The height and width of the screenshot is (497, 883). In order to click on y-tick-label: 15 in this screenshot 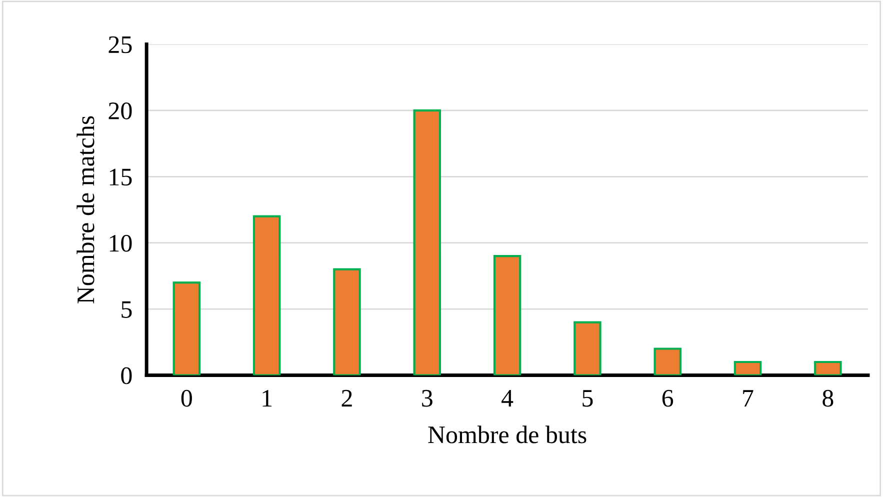, I will do `click(121, 177)`.